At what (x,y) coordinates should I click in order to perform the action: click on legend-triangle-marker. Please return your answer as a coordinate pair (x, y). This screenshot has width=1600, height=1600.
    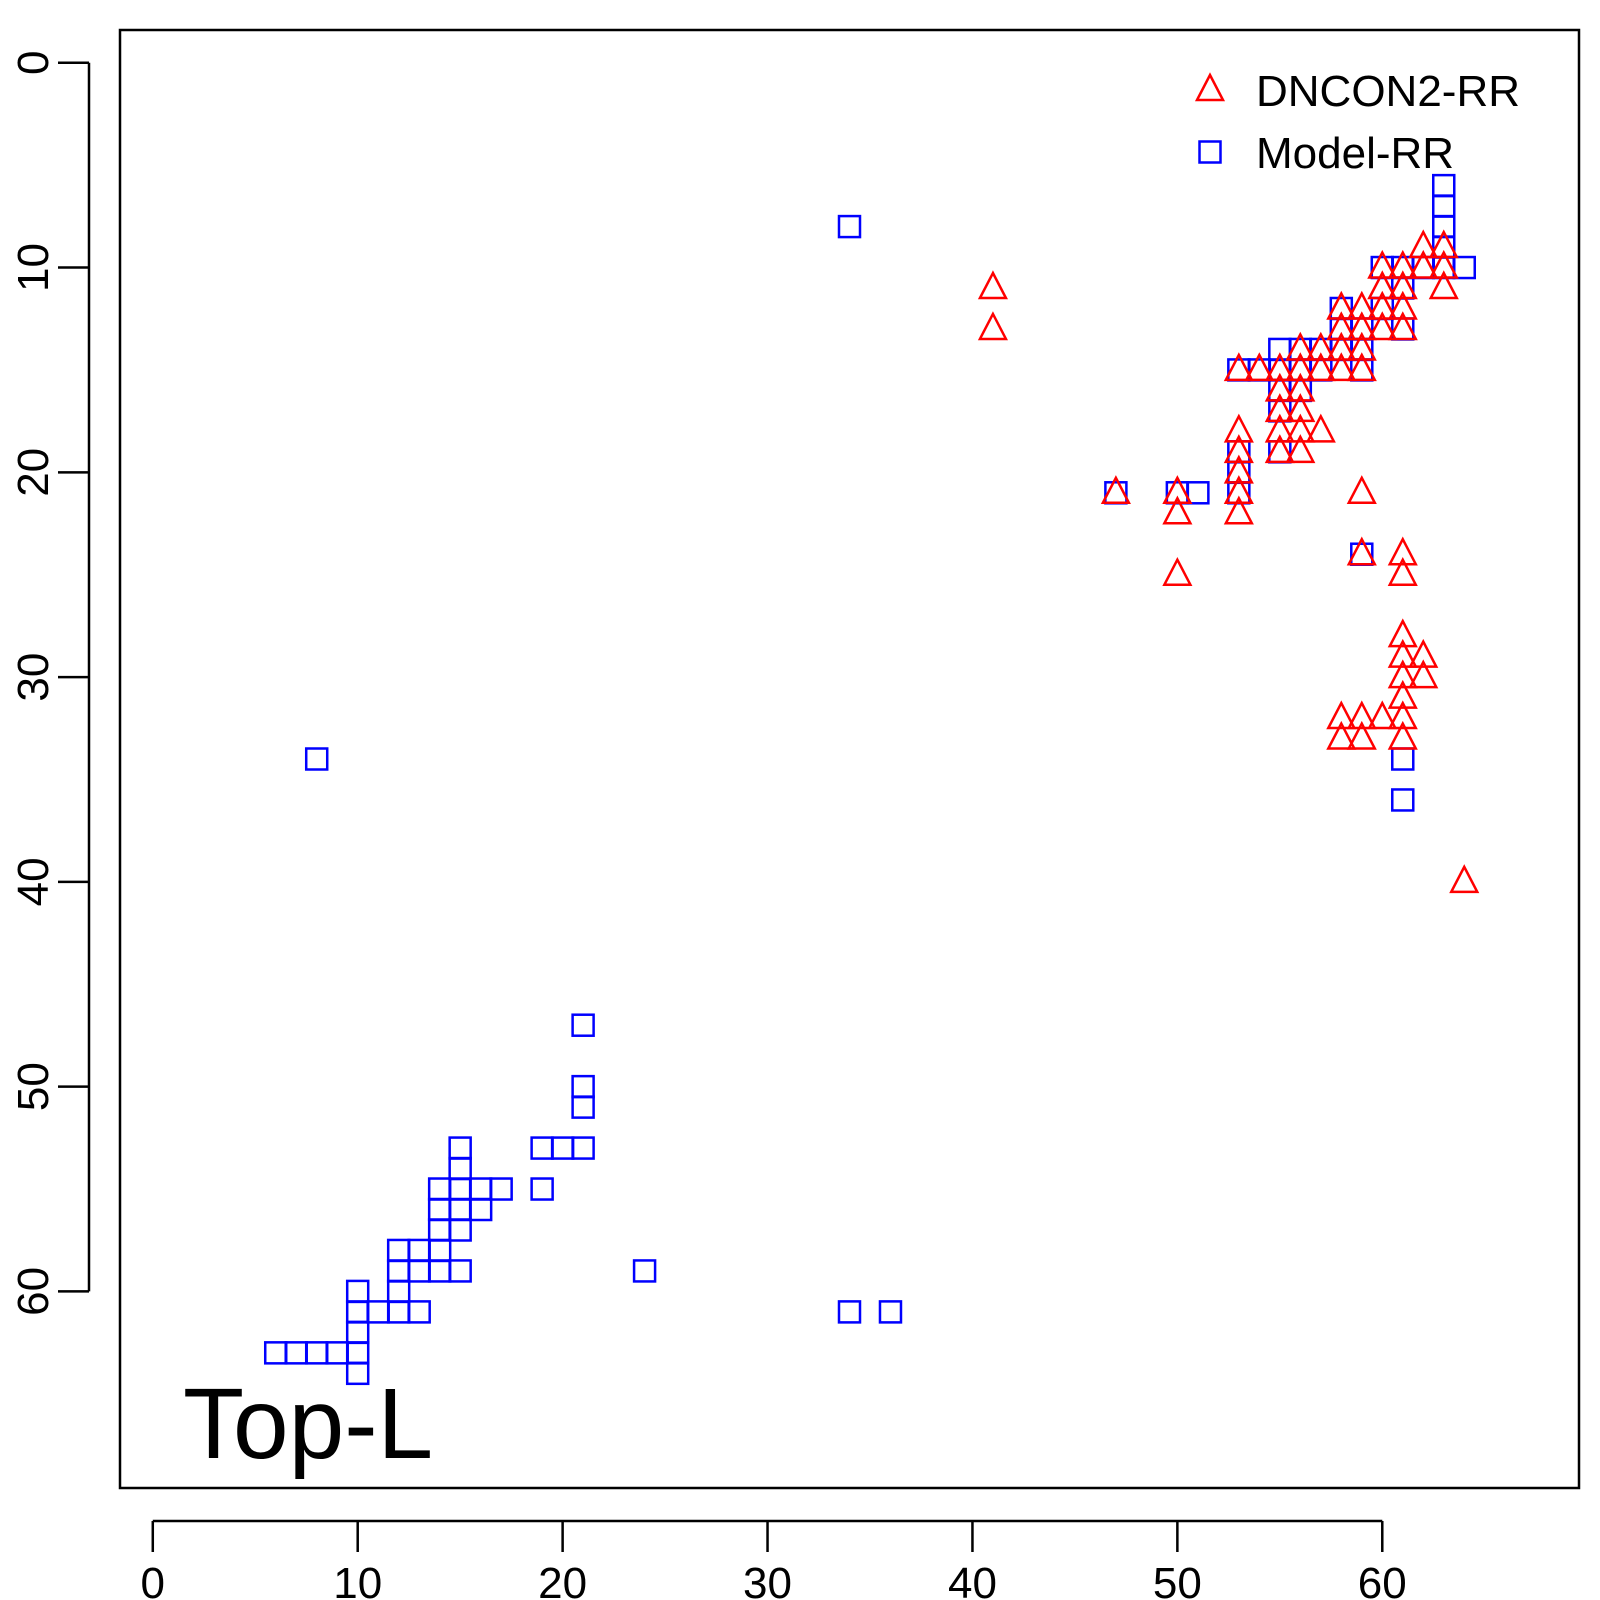
    Looking at the image, I should click on (1210, 87).